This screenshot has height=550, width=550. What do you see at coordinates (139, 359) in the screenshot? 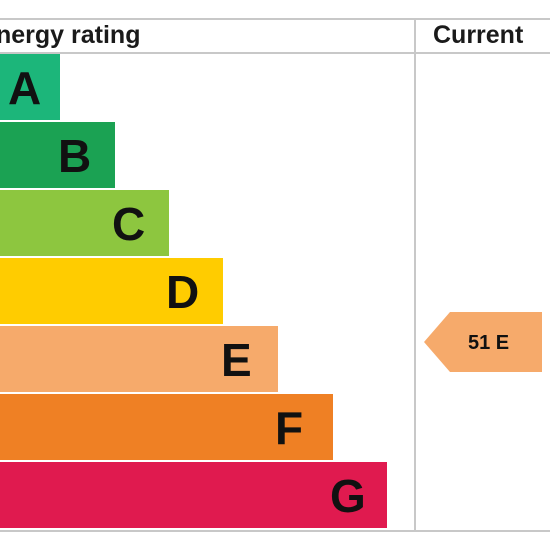
I see `rating-band-e` at bounding box center [139, 359].